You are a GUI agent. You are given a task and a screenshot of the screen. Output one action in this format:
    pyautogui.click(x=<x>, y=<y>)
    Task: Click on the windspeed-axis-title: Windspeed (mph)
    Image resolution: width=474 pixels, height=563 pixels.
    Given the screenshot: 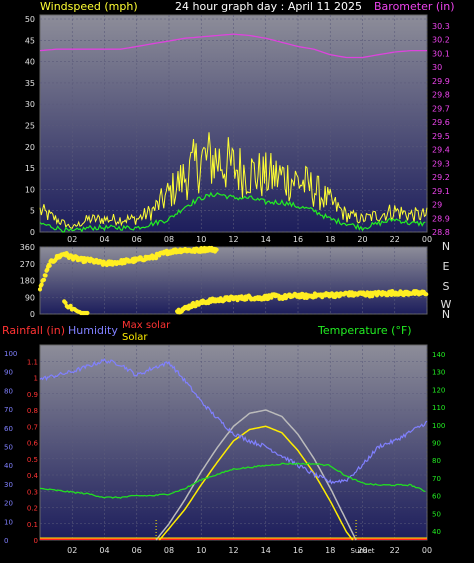 What is the action you would take?
    pyautogui.click(x=89, y=6)
    